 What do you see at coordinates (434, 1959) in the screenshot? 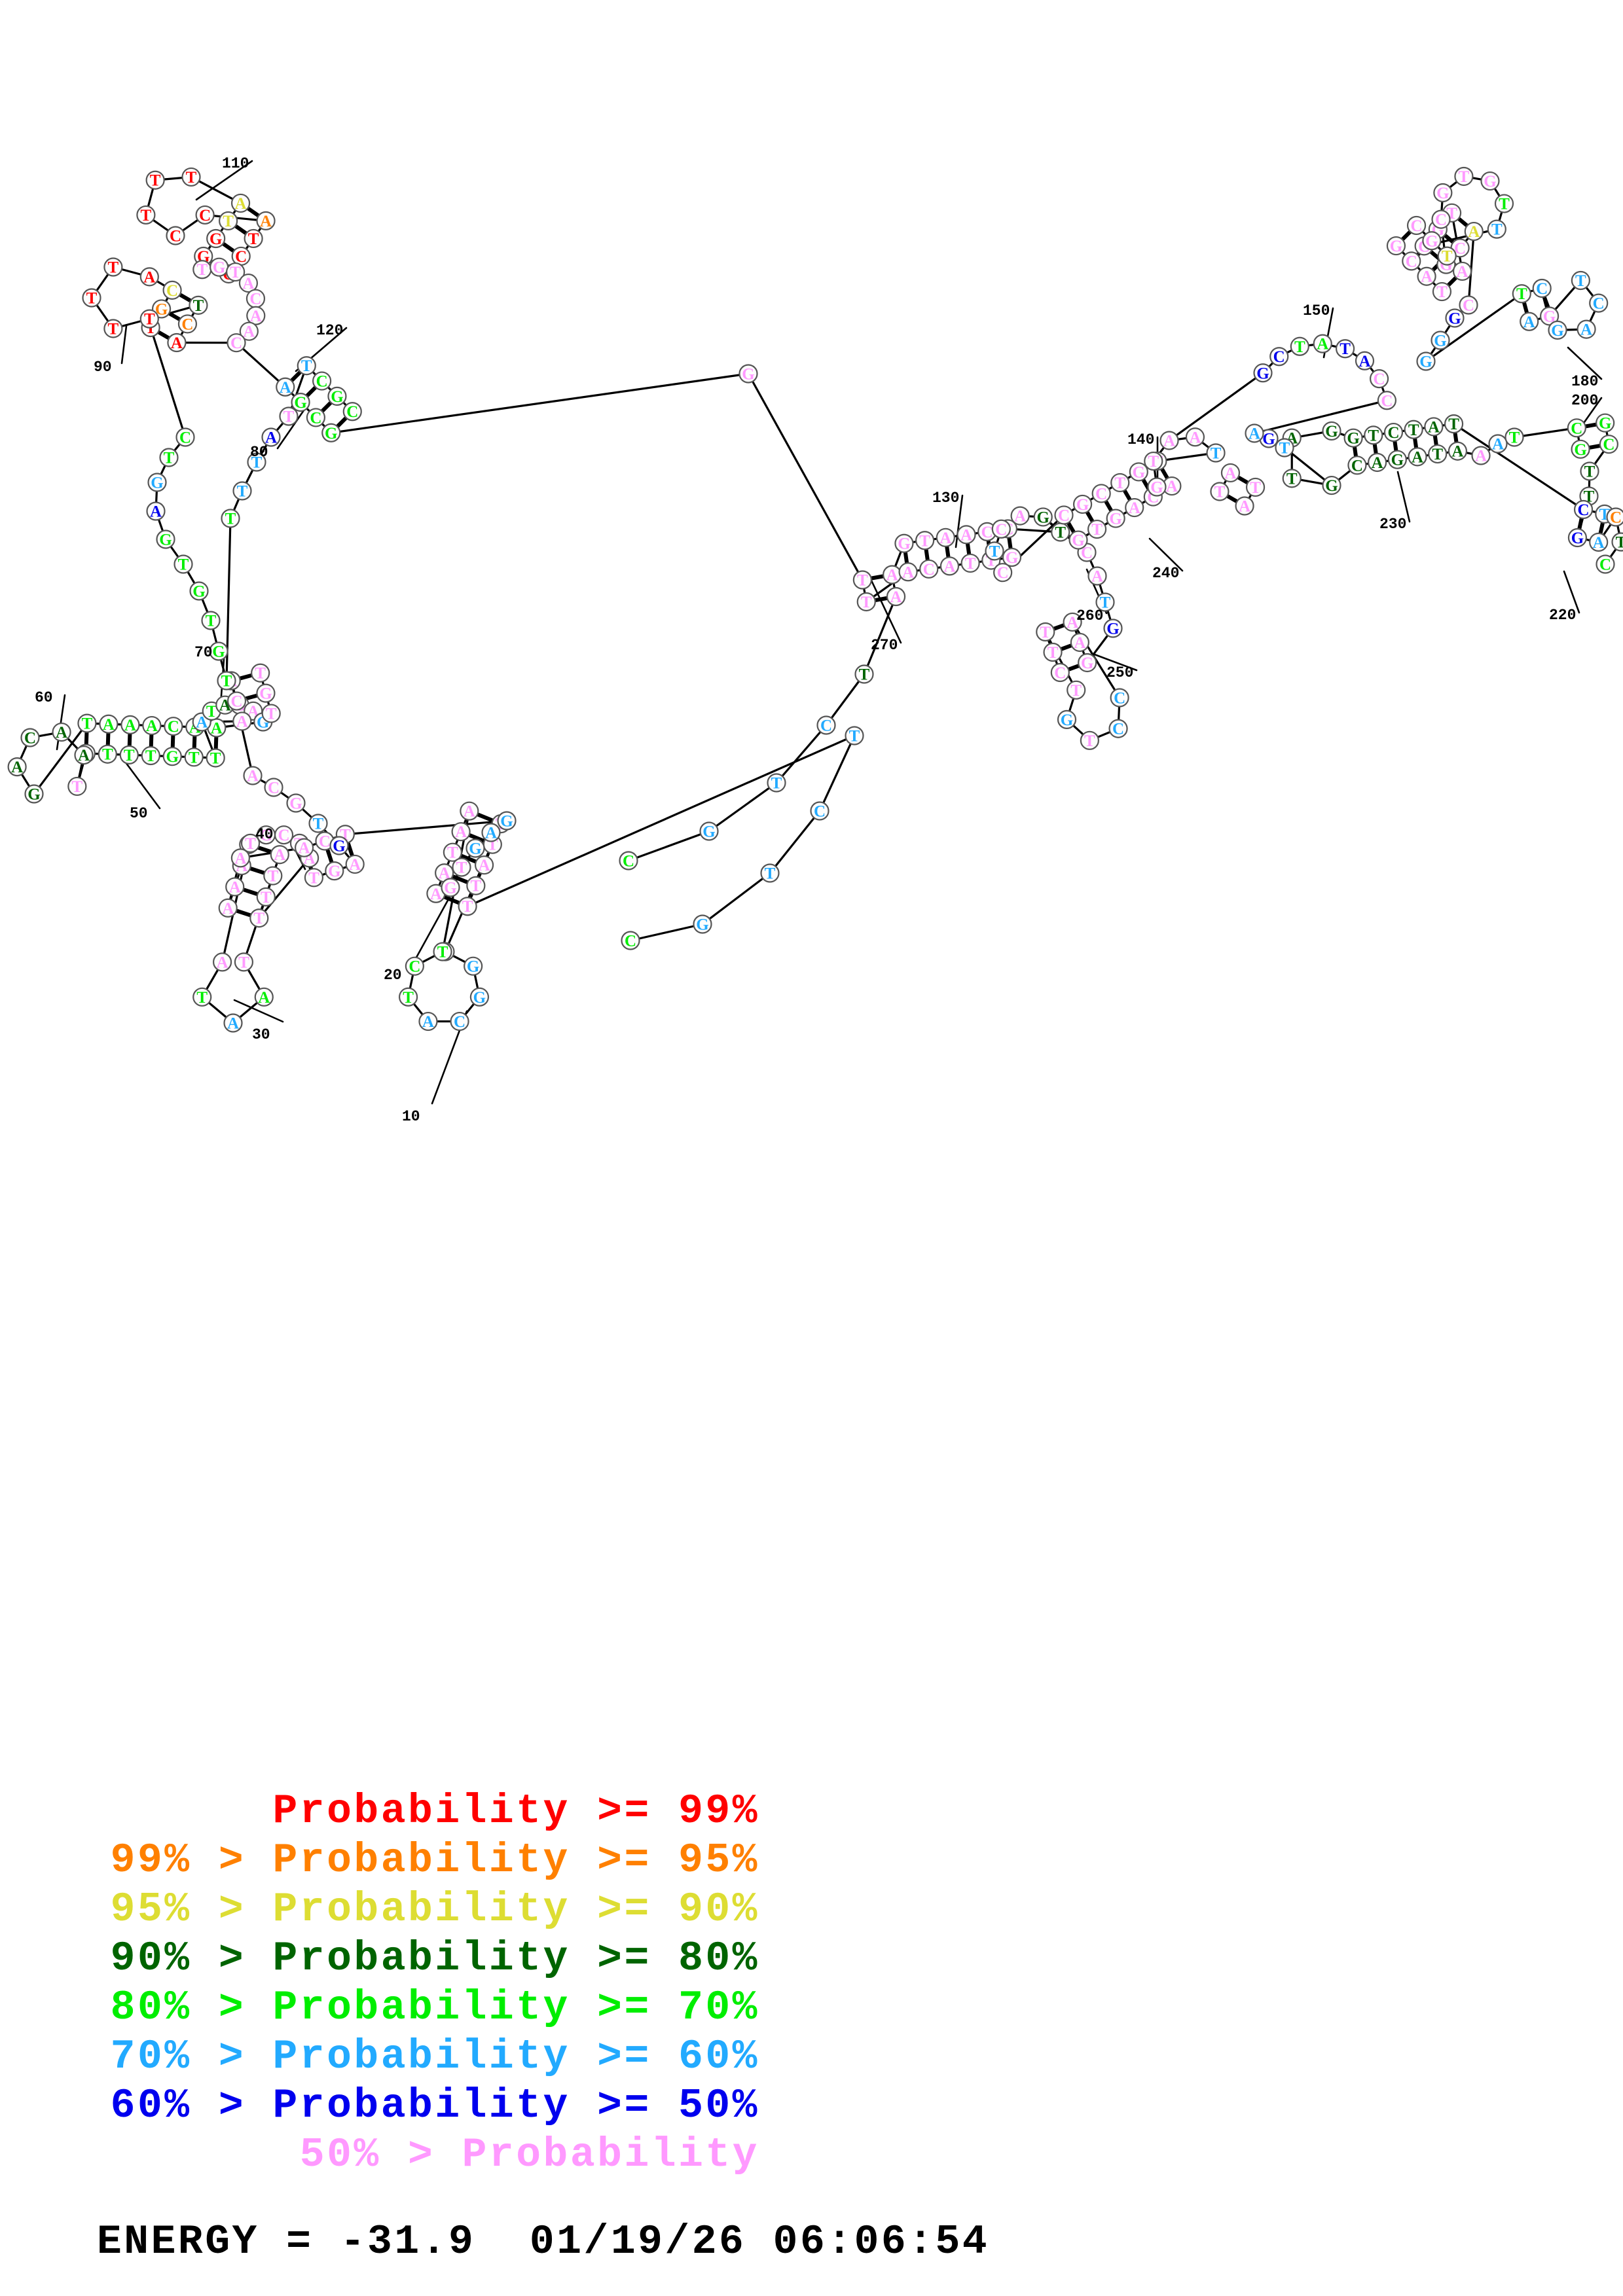
I see `legend-row-3: 90% > Probability >= 80%` at bounding box center [434, 1959].